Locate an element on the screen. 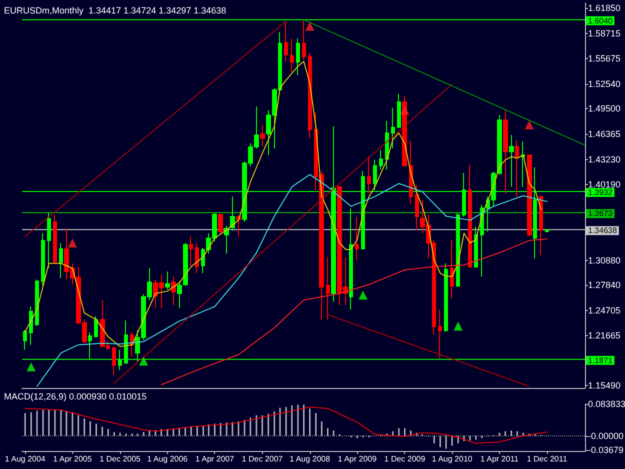 The height and width of the screenshot is (469, 625). x-tick-label: 1 Apr 2005 is located at coordinates (72, 459).